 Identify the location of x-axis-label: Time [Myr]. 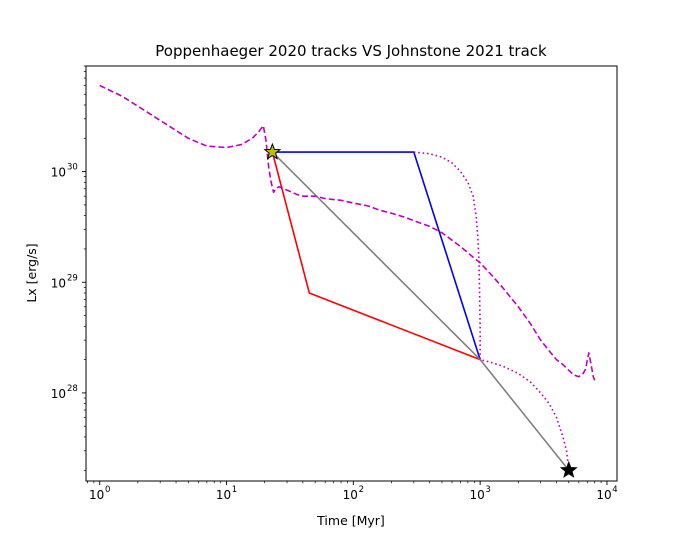
(350, 520).